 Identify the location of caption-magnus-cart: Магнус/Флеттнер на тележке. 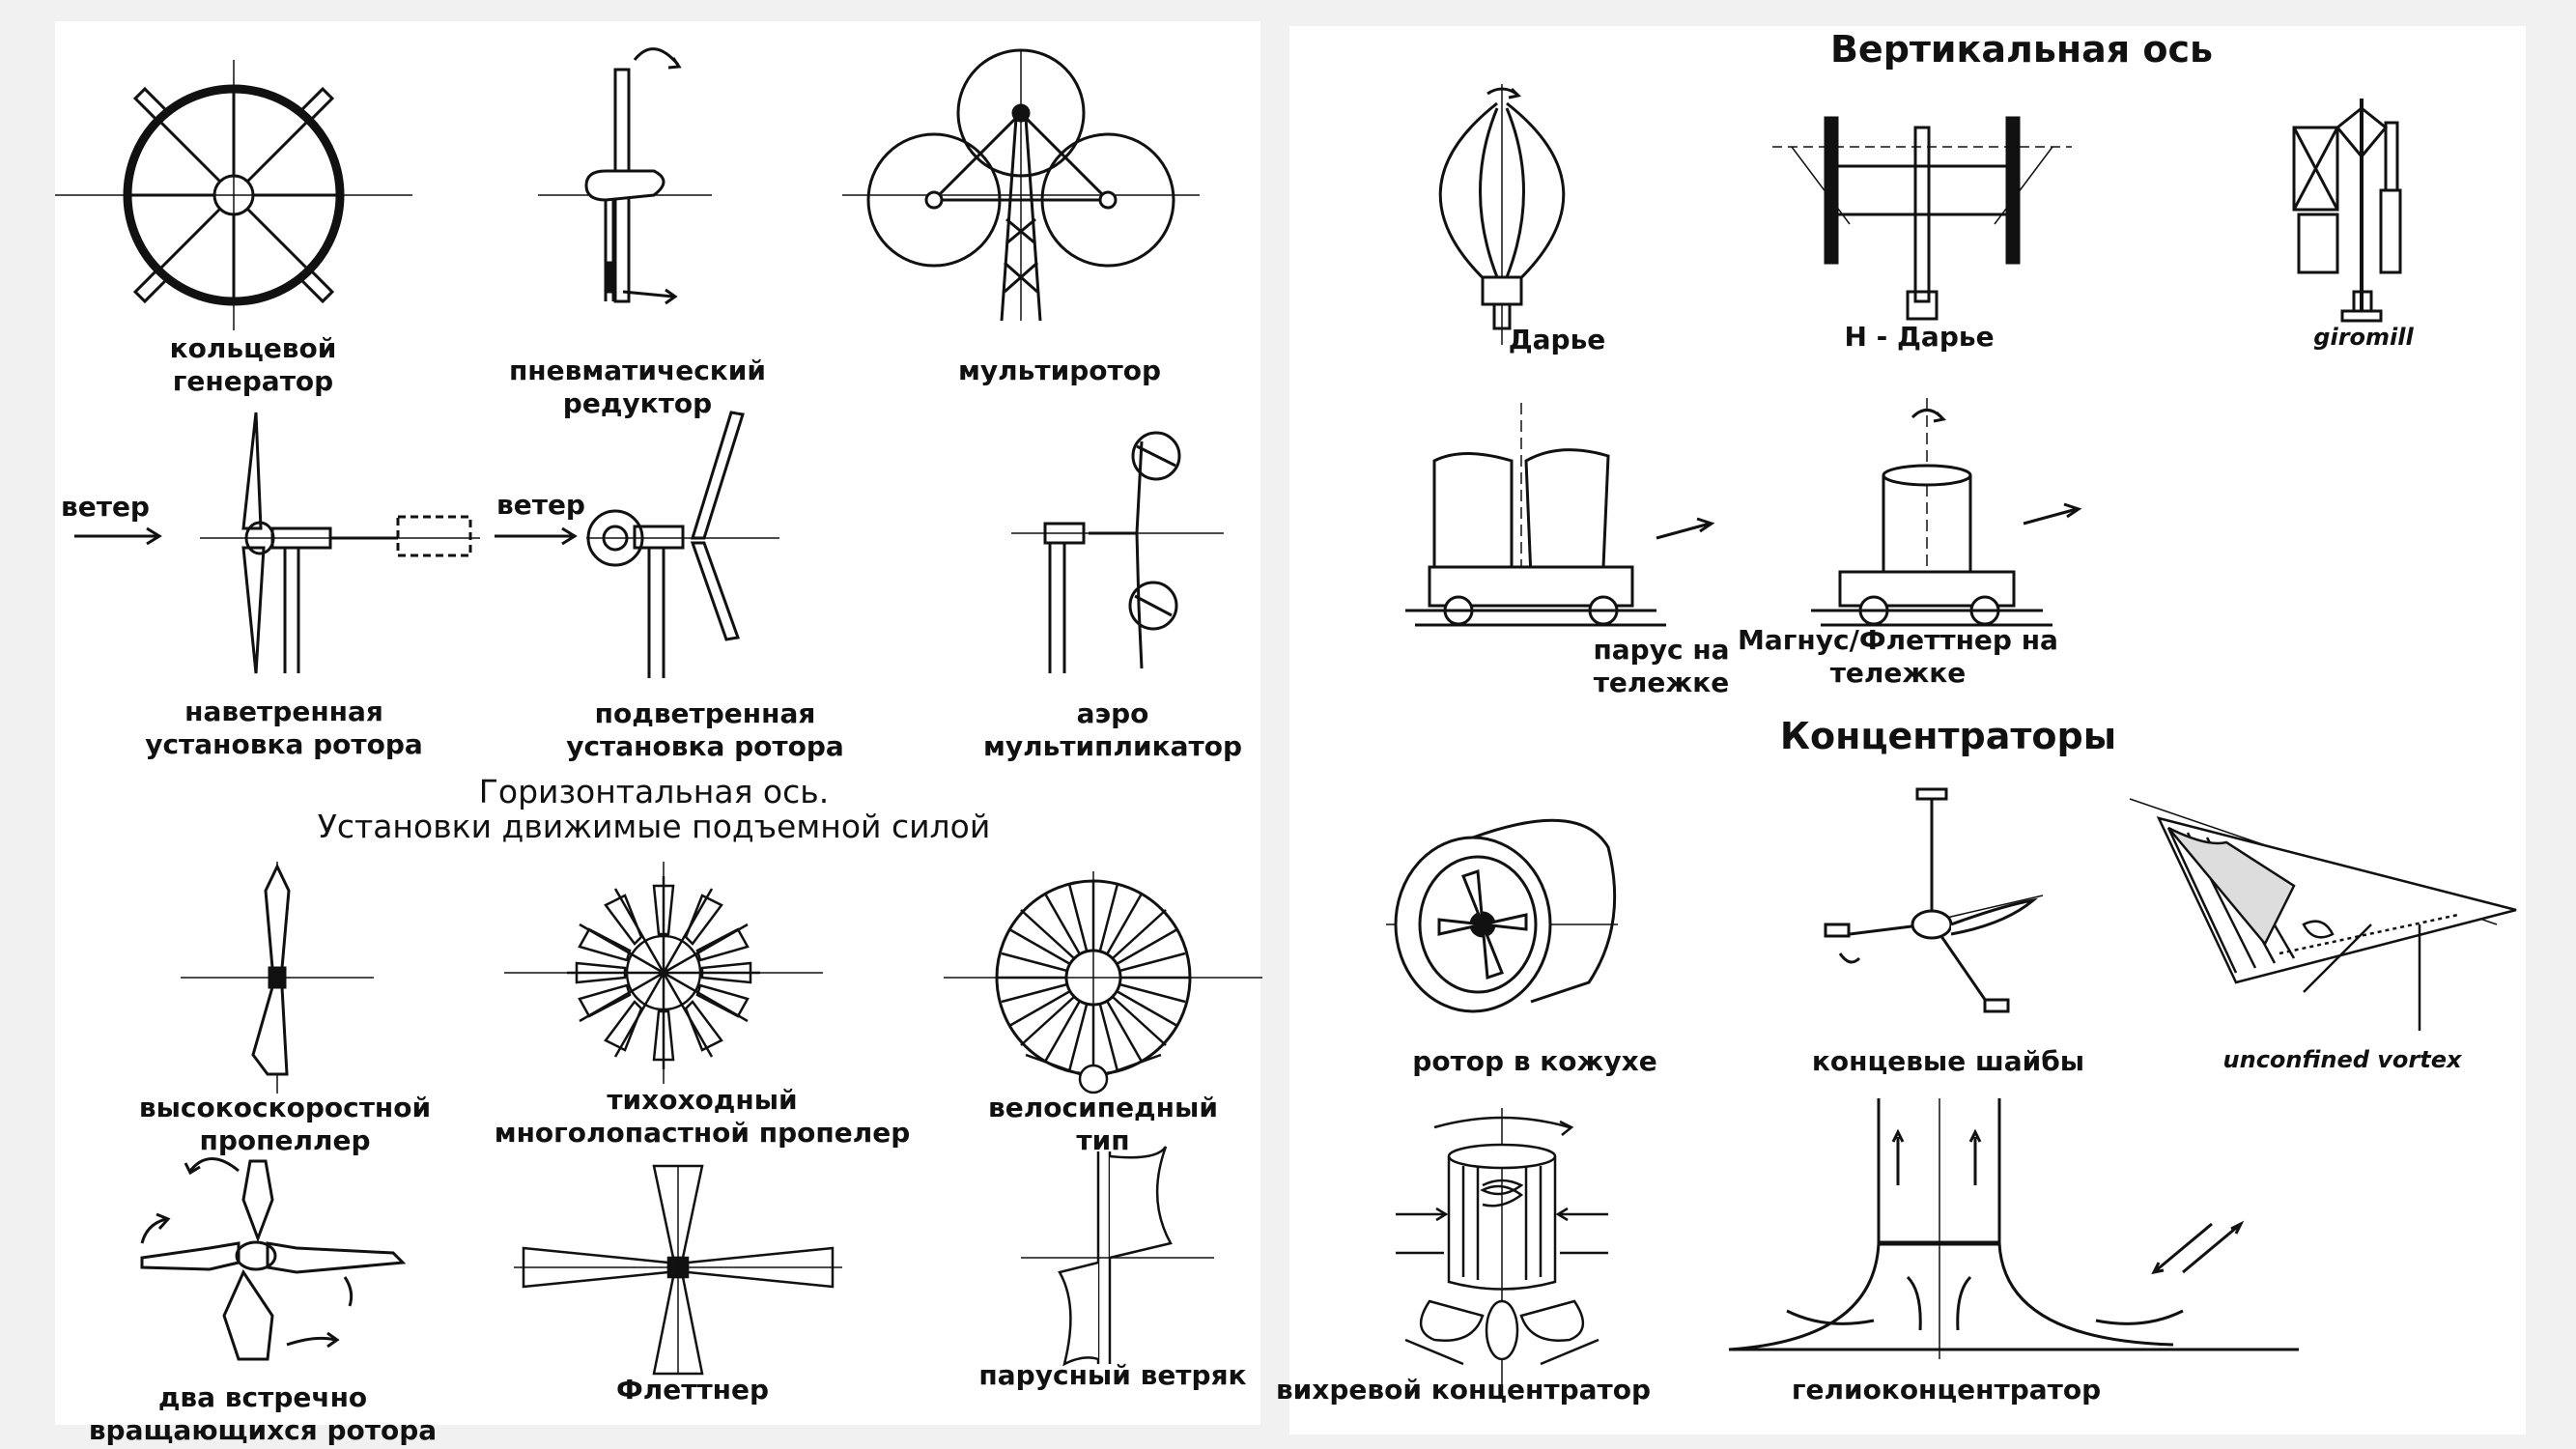
(1898, 657).